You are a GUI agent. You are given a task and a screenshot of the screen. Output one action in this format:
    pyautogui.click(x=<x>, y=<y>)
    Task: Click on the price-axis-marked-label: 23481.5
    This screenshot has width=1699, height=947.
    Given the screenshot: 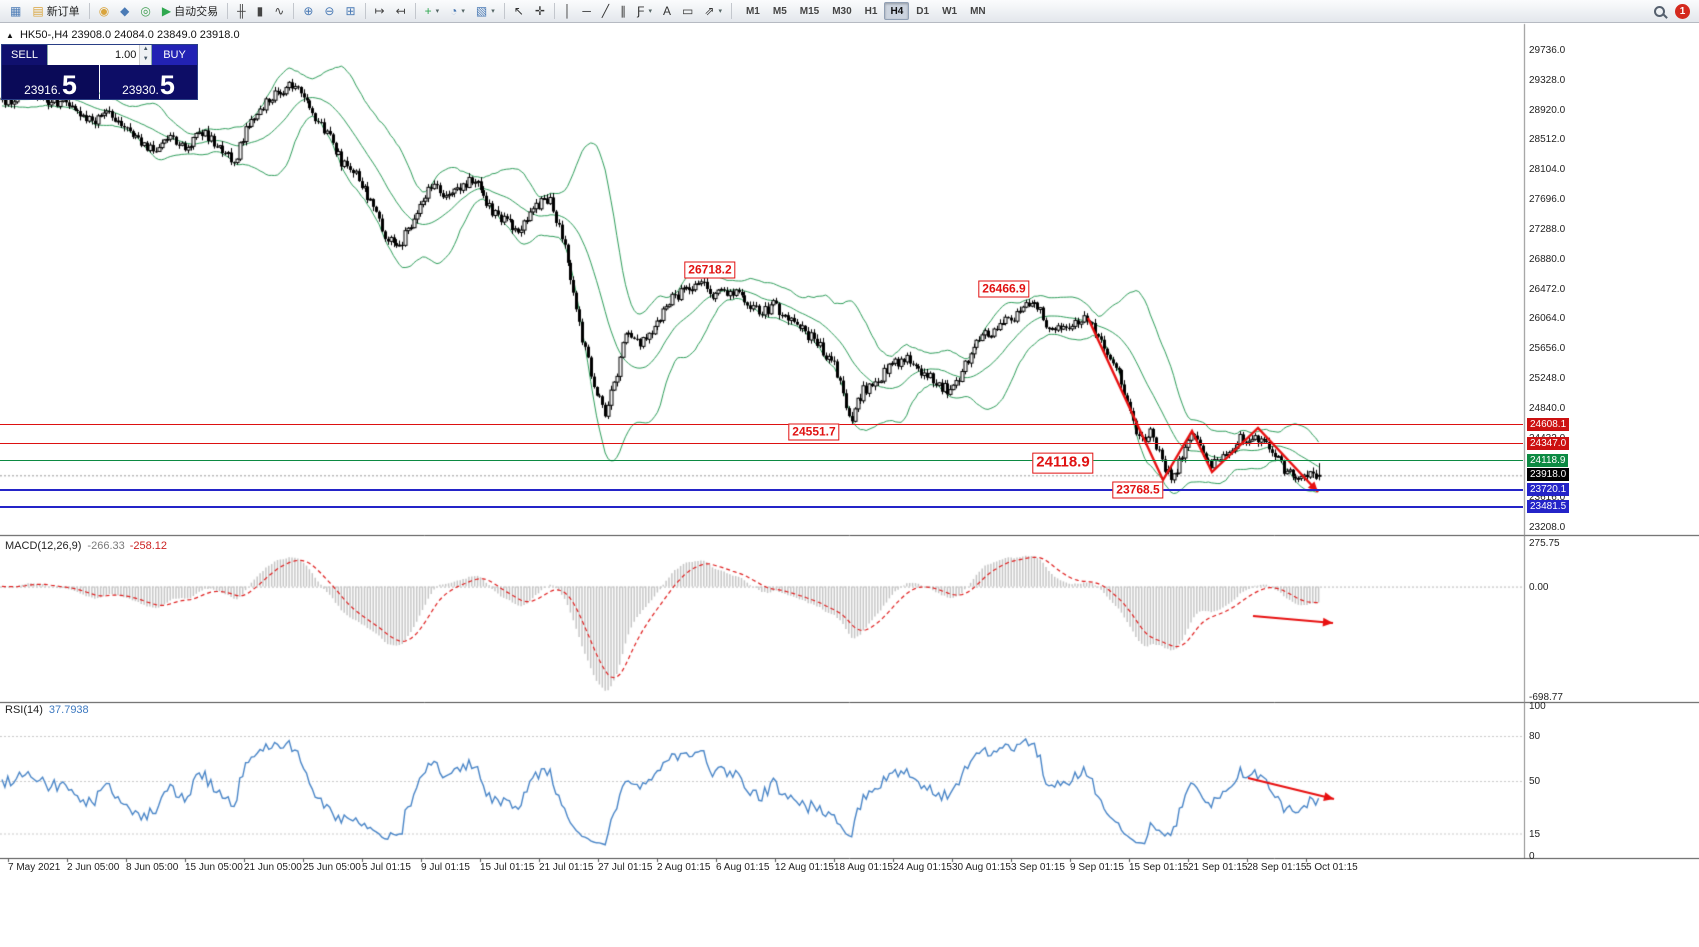 What is the action you would take?
    pyautogui.click(x=1548, y=507)
    